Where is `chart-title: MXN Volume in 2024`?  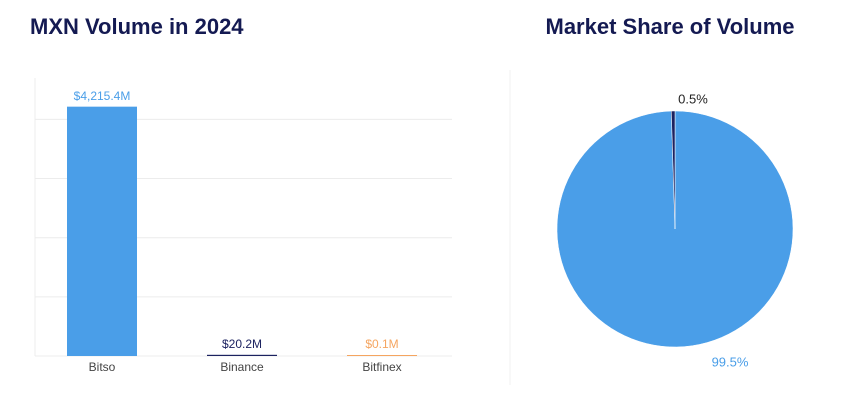 chart-title: MXN Volume in 2024 is located at coordinates (137, 26).